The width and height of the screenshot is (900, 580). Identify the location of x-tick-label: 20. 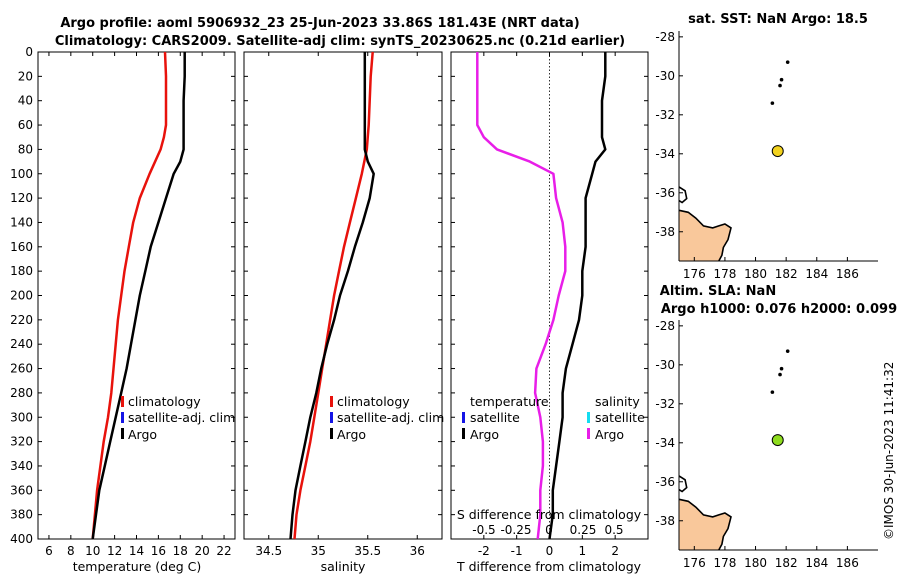
(202, 551).